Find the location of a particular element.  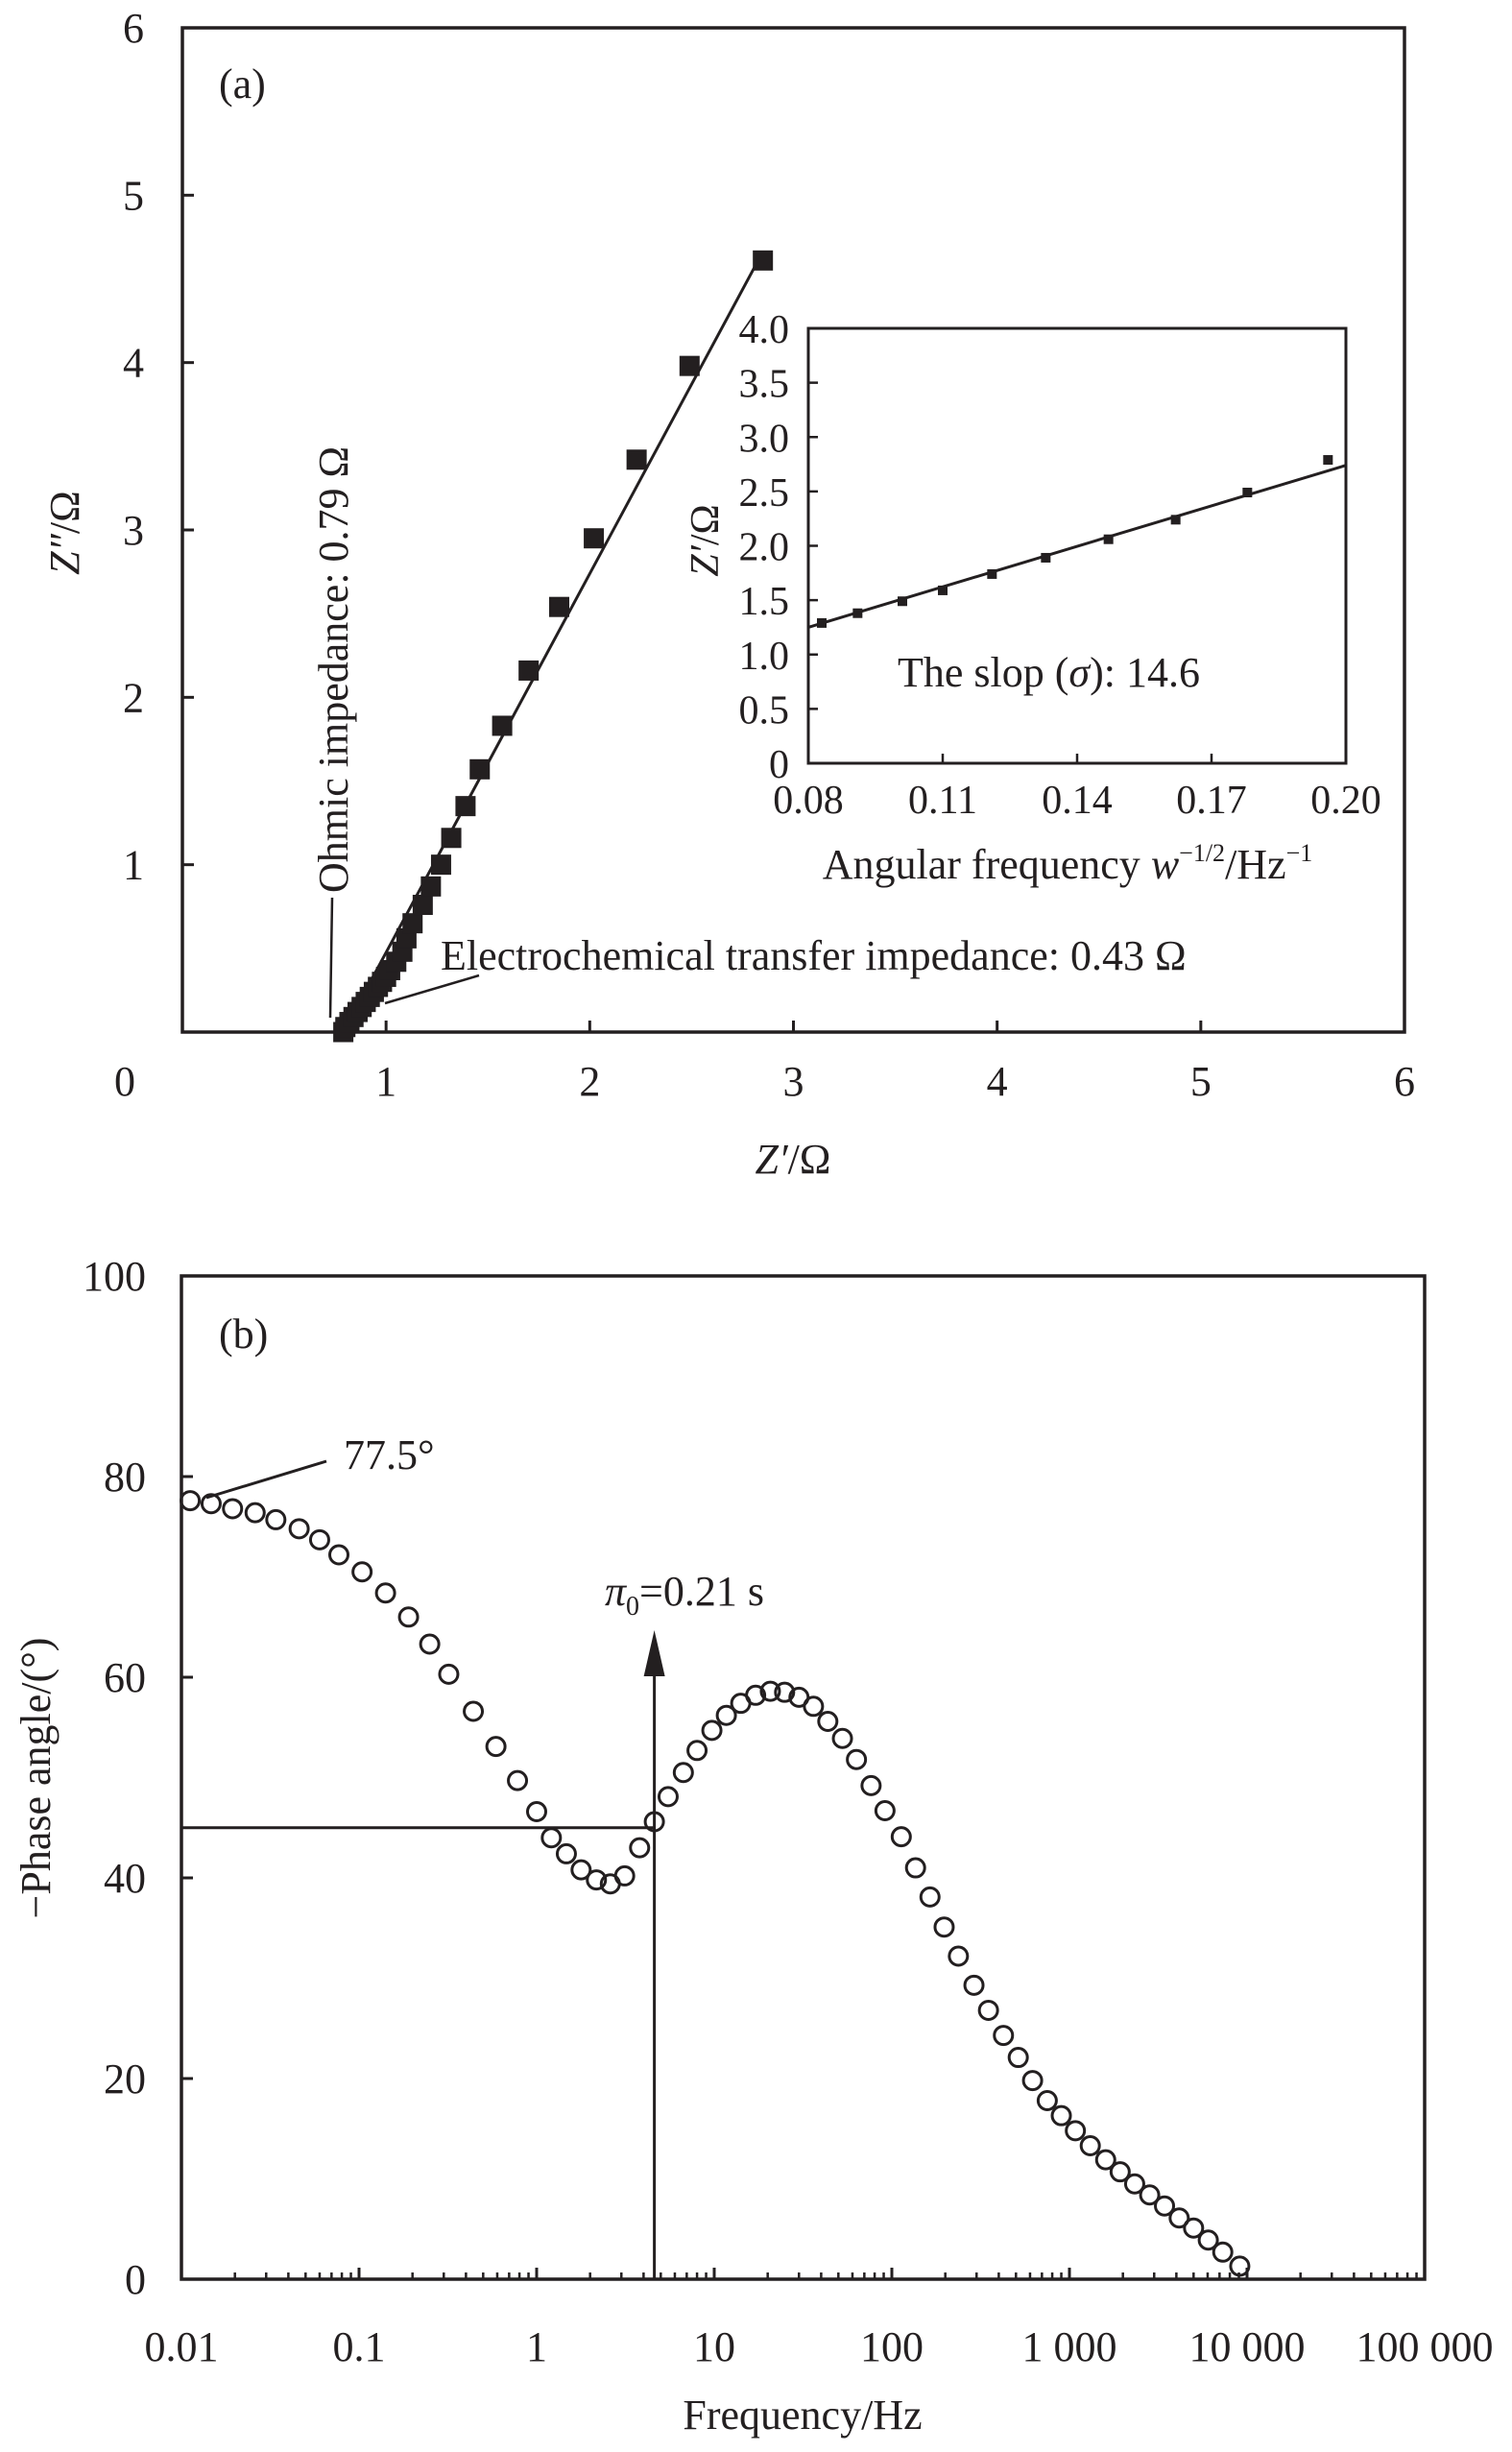

inset-x-tick-label: 0.20 is located at coordinates (1345, 801).